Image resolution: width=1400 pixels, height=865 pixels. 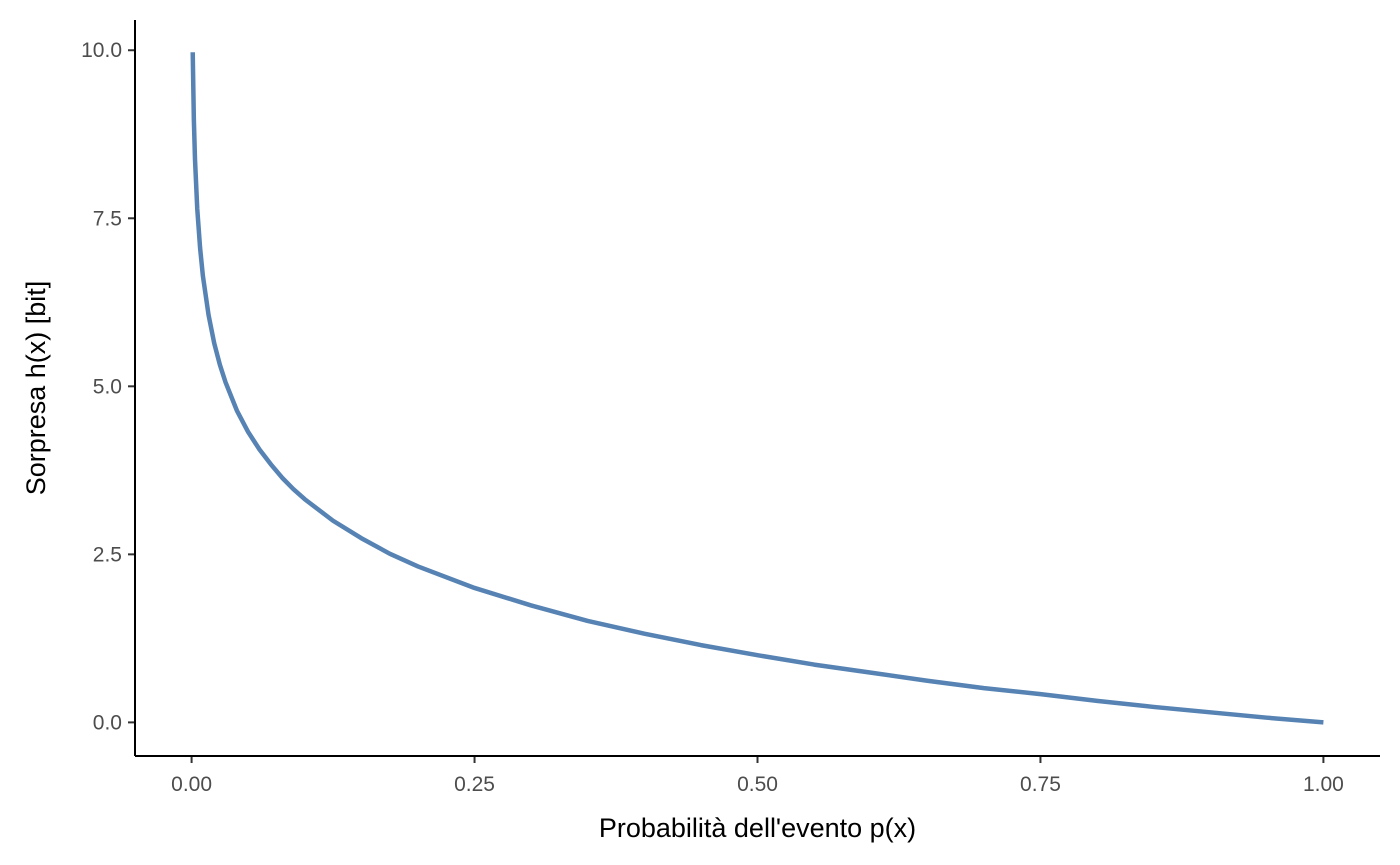 I want to click on y-tick-label: 7.5, so click(x=107, y=218).